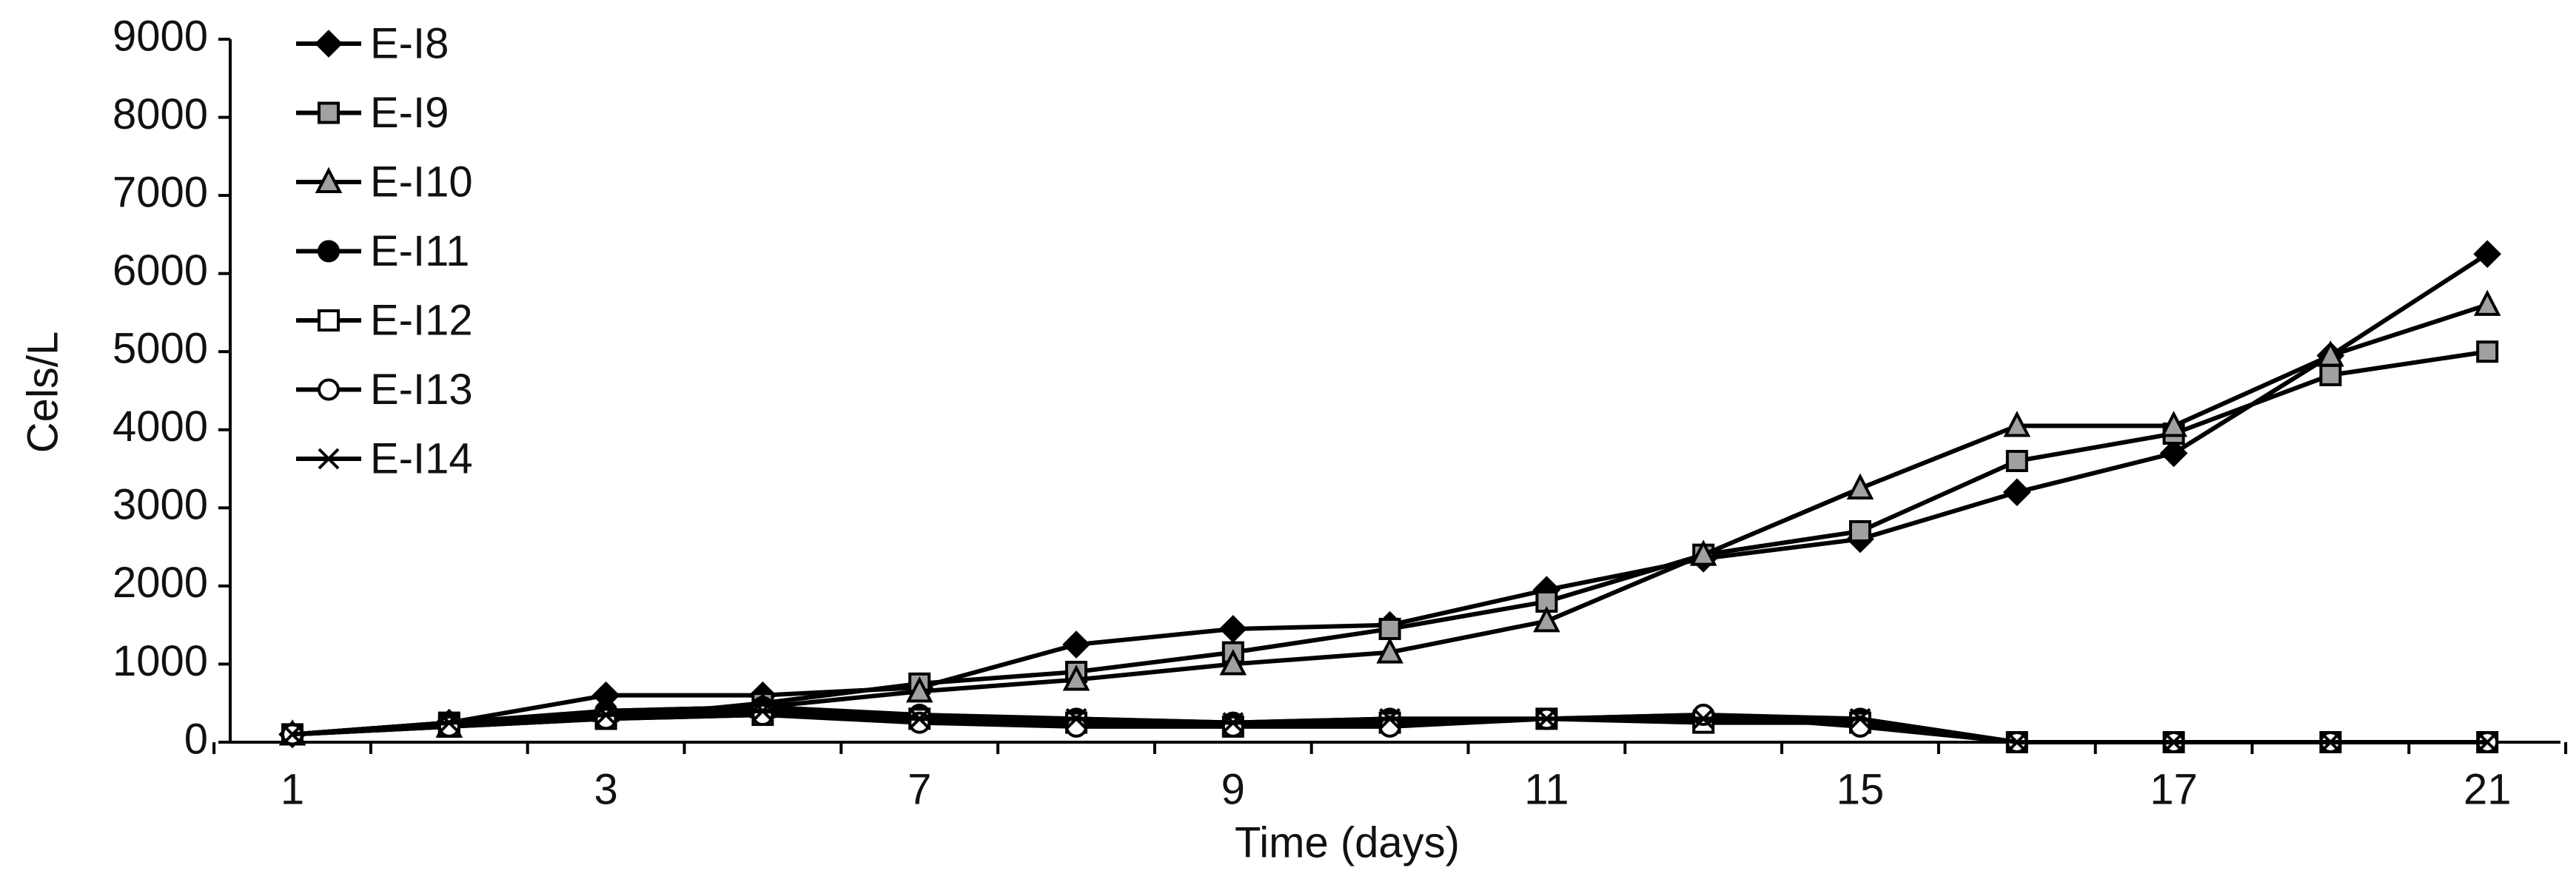 This screenshot has height=885, width=2576. I want to click on legend-label: E-I12, so click(421, 320).